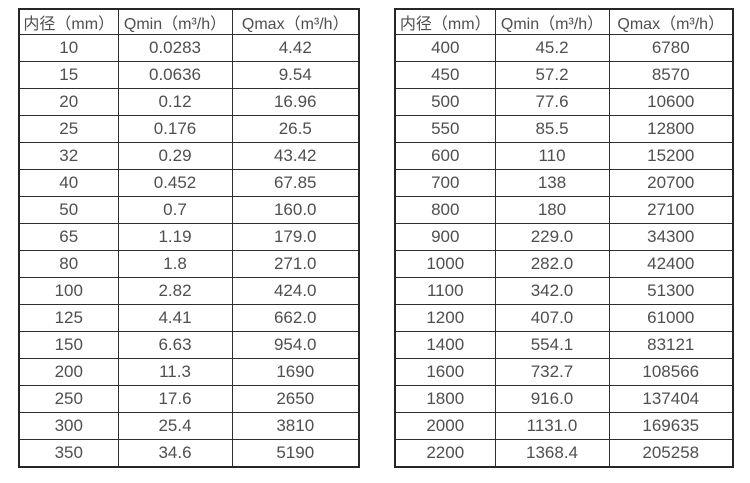  What do you see at coordinates (175, 183) in the screenshot?
I see `table-cell: 0.452` at bounding box center [175, 183].